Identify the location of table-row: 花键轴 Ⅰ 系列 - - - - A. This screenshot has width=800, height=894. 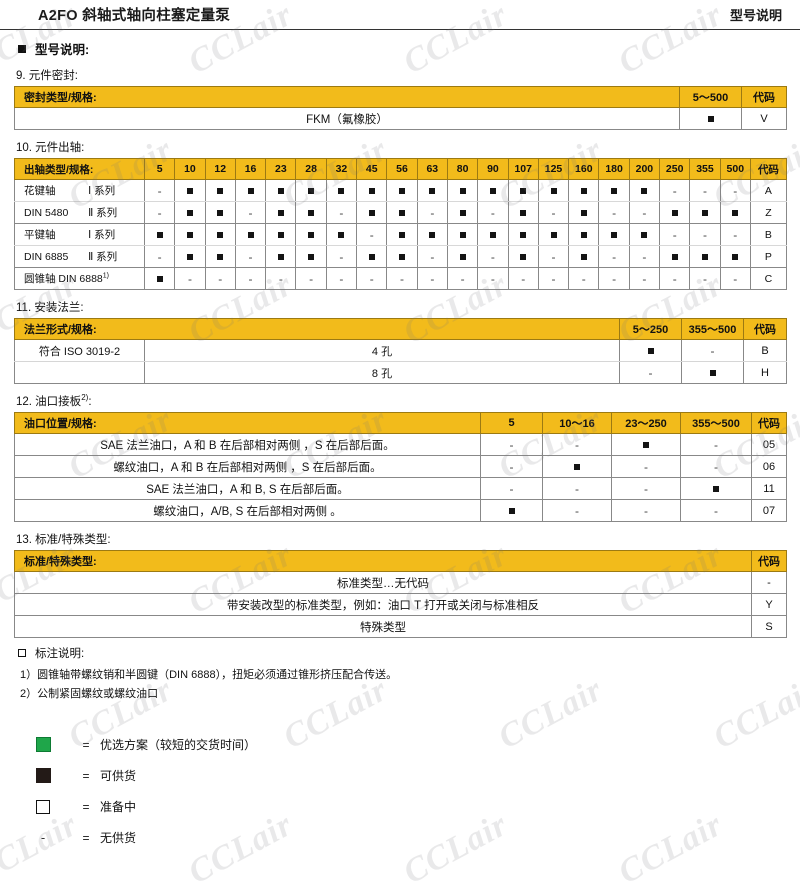
(400, 190).